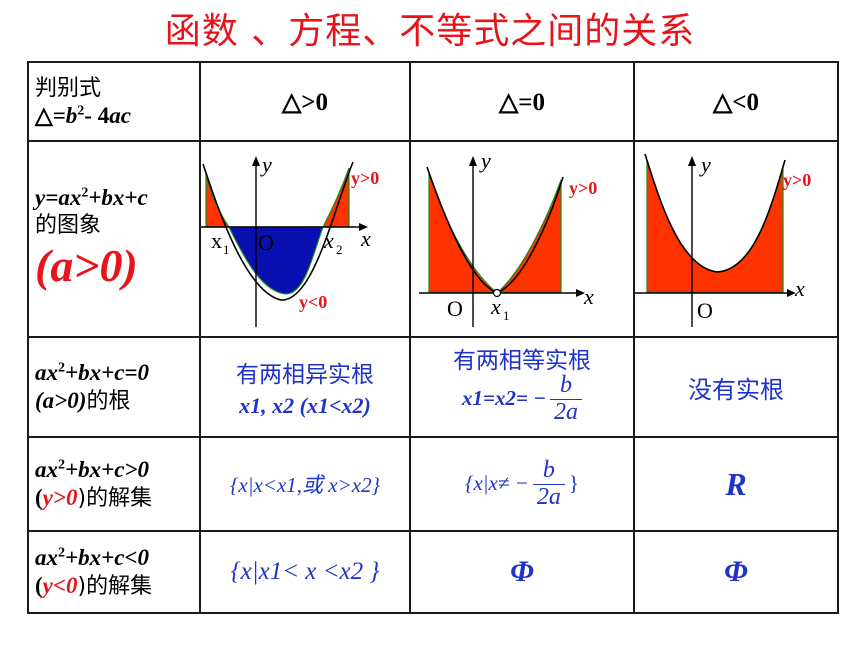  What do you see at coordinates (497, 293) in the screenshot?
I see `double-root-point` at bounding box center [497, 293].